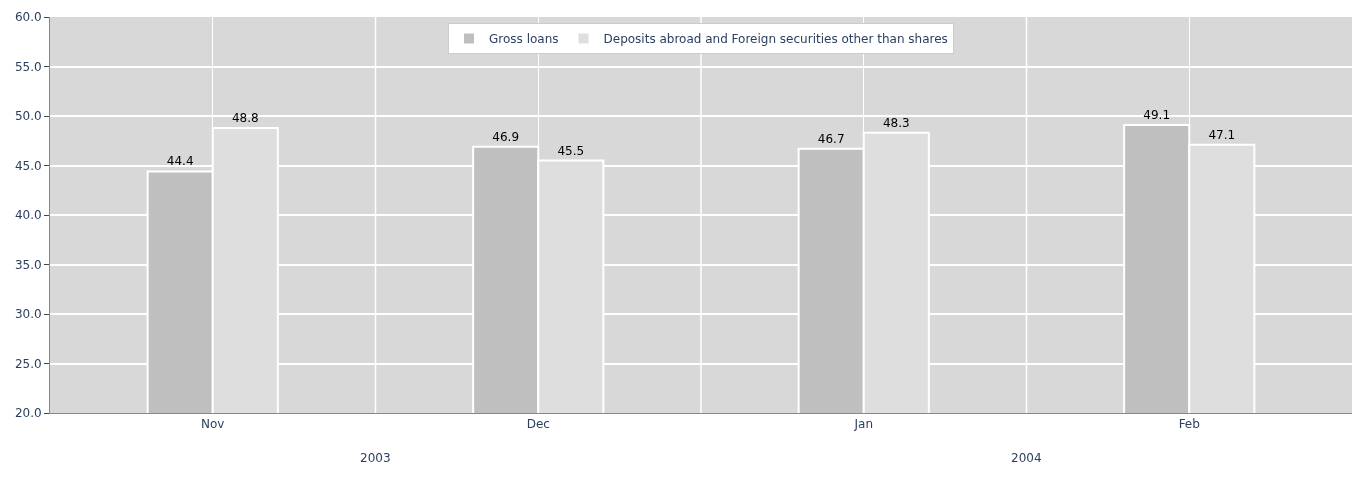  What do you see at coordinates (245, 117) in the screenshot?
I see `data-label: 48.8` at bounding box center [245, 117].